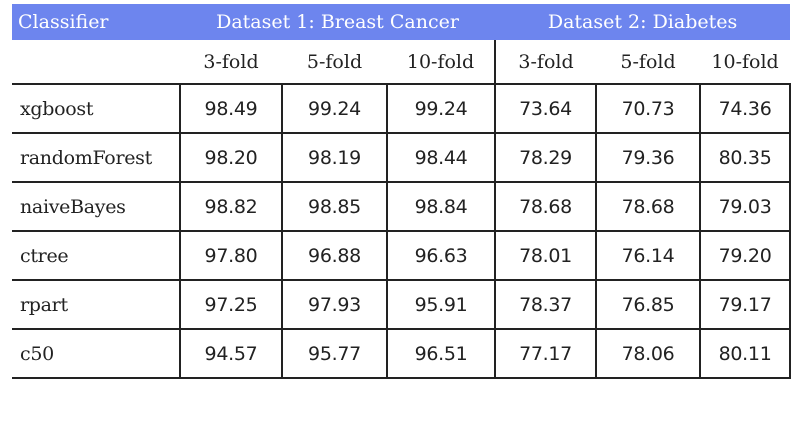  What do you see at coordinates (546, 255) in the screenshot?
I see `accuracy-cell: 78.01` at bounding box center [546, 255].